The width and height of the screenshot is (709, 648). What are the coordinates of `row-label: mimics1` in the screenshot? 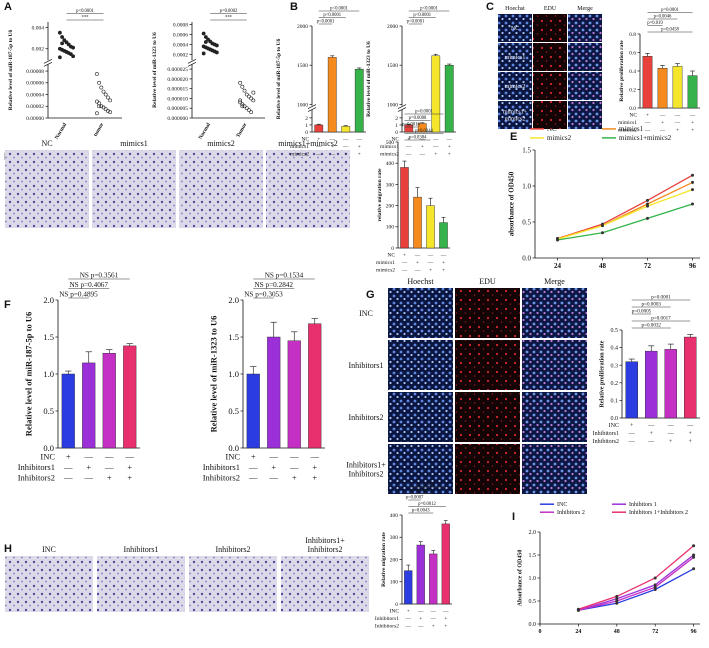 It's located at (515, 58).